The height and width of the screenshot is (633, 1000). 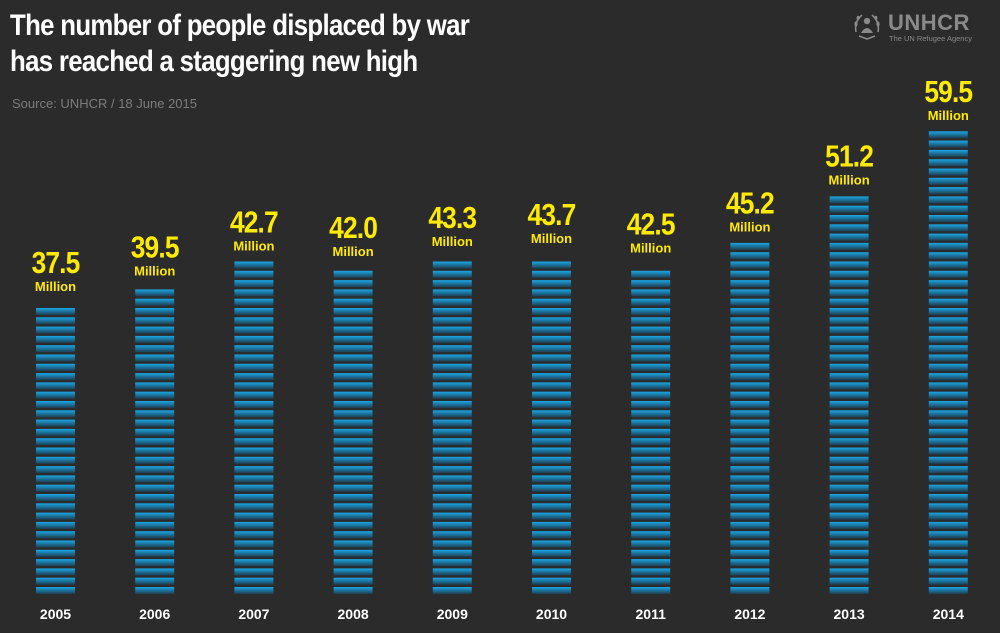 I want to click on logo-tagline: The UN Refugee Agency, so click(x=930, y=38).